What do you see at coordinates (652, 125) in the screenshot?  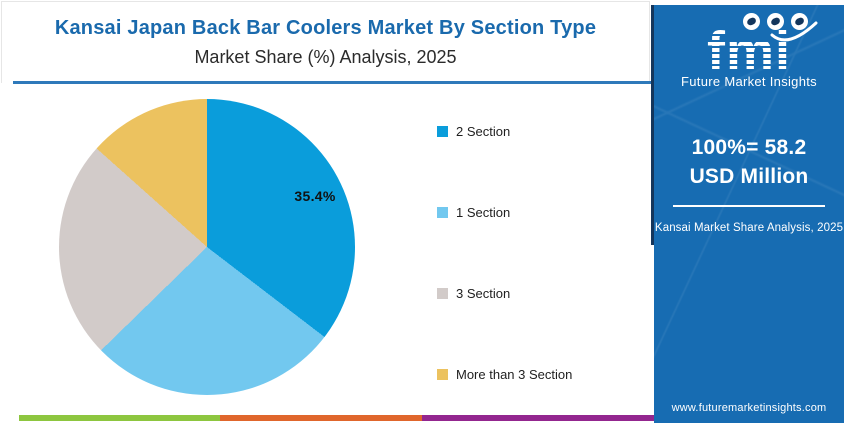 I see `sidebar-edge-shadow` at bounding box center [652, 125].